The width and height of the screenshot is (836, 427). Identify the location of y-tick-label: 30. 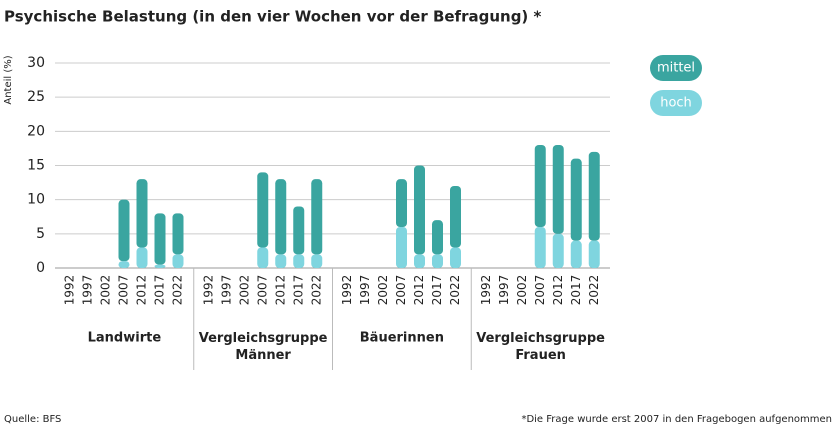
(36, 63).